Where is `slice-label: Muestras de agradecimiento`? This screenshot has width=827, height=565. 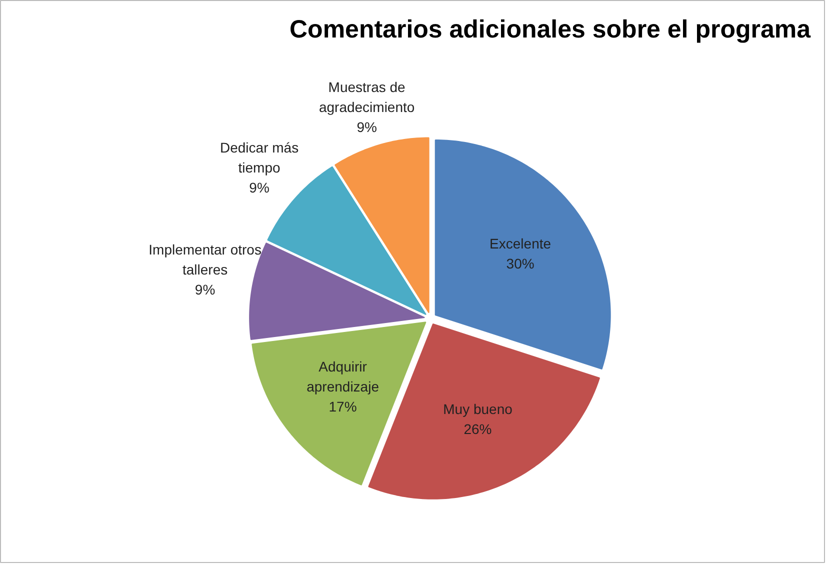
slice-label: Muestras de agradecimiento is located at coordinates (366, 97).